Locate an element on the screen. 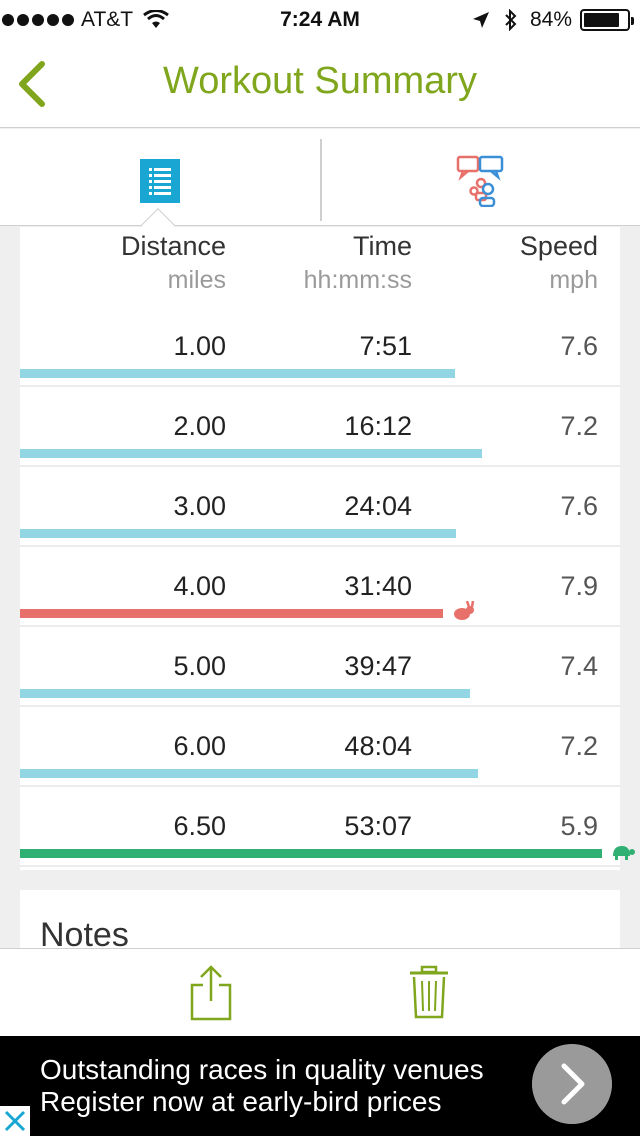 This screenshot has height=1136, width=640. view-tabs is located at coordinates (320, 185).